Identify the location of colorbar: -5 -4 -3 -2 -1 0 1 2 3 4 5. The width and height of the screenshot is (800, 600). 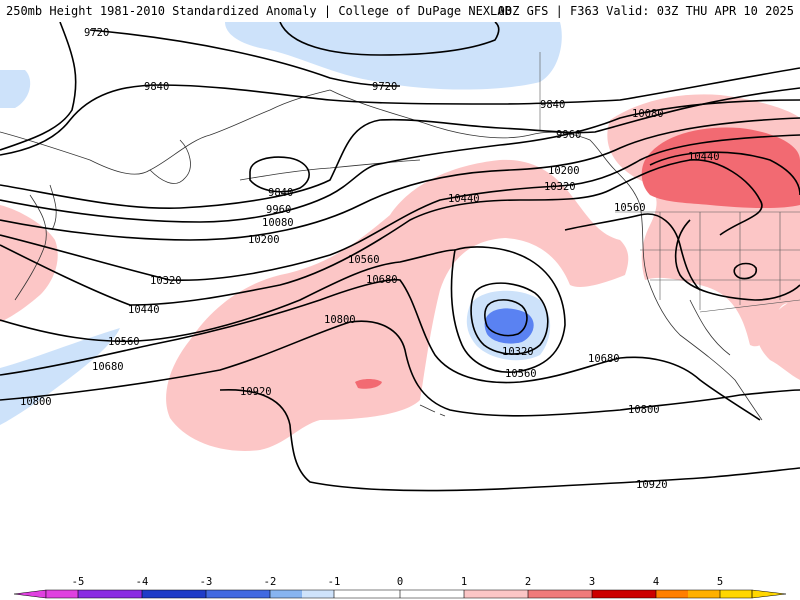
(400, 584).